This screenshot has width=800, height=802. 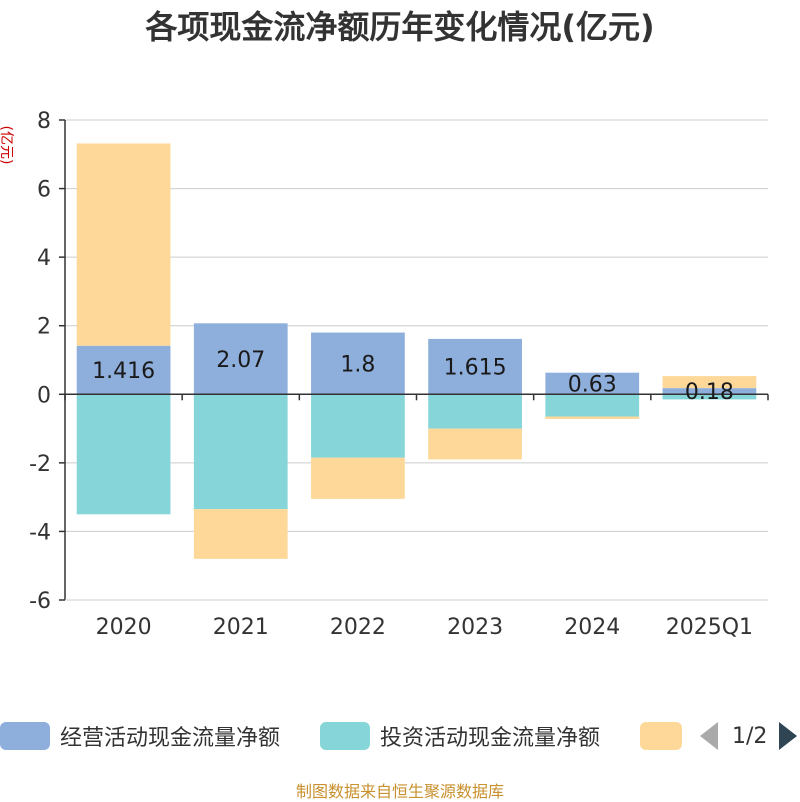 What do you see at coordinates (788, 736) in the screenshot?
I see `legend-next-page-icon` at bounding box center [788, 736].